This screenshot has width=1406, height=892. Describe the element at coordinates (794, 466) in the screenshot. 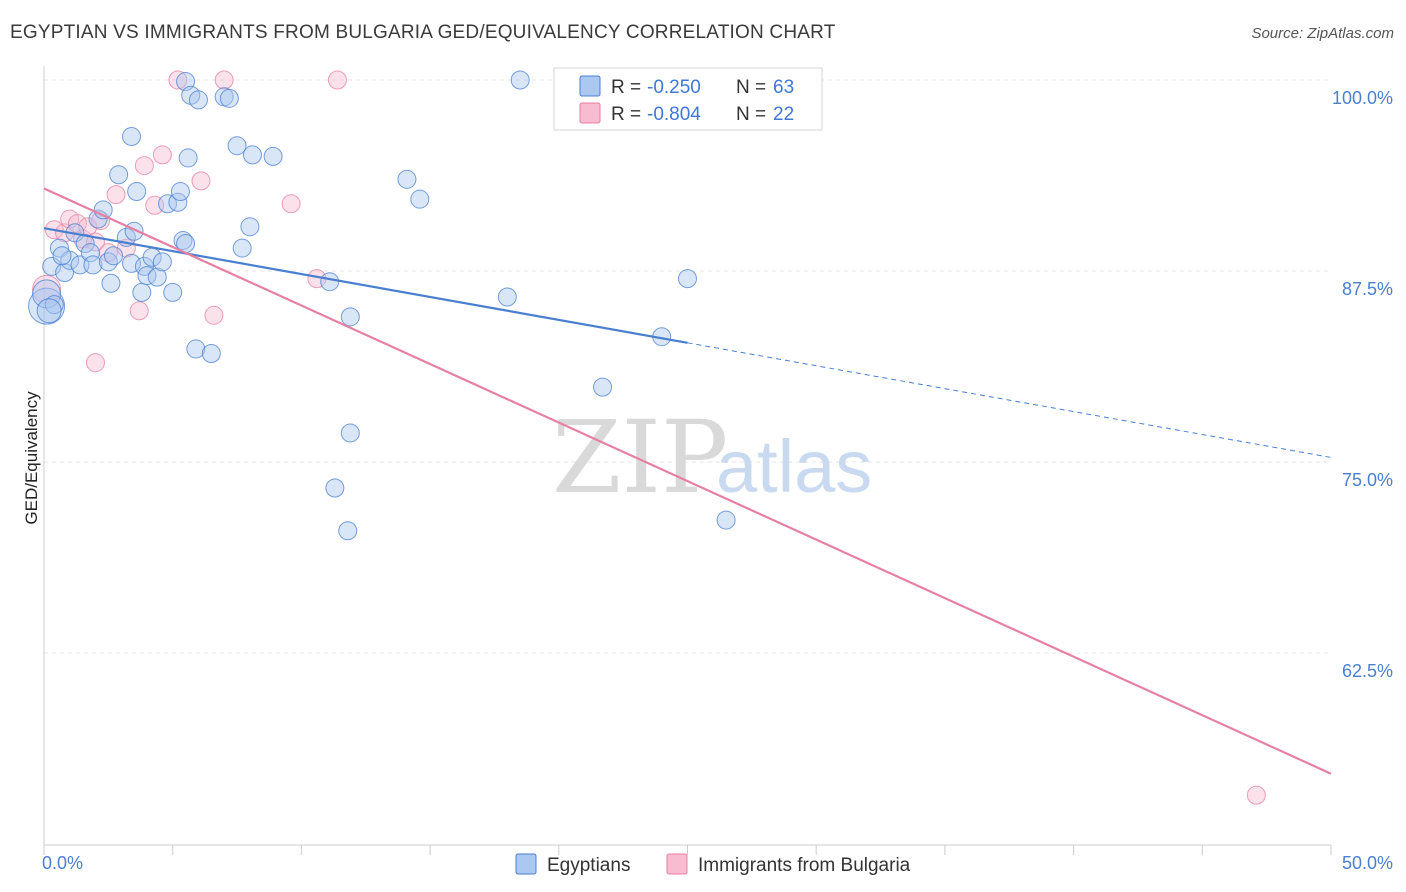

I see `watermark-atlas: atlas` at that location.